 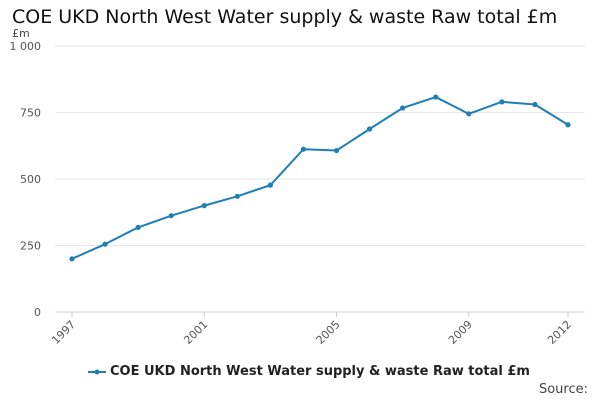 I want to click on y-tick-label: 750, so click(x=30, y=113).